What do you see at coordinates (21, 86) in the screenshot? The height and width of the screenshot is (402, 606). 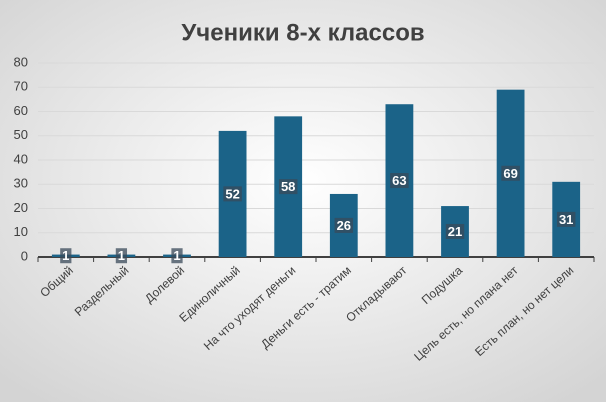 I see `y-tick-label: 70` at bounding box center [21, 86].